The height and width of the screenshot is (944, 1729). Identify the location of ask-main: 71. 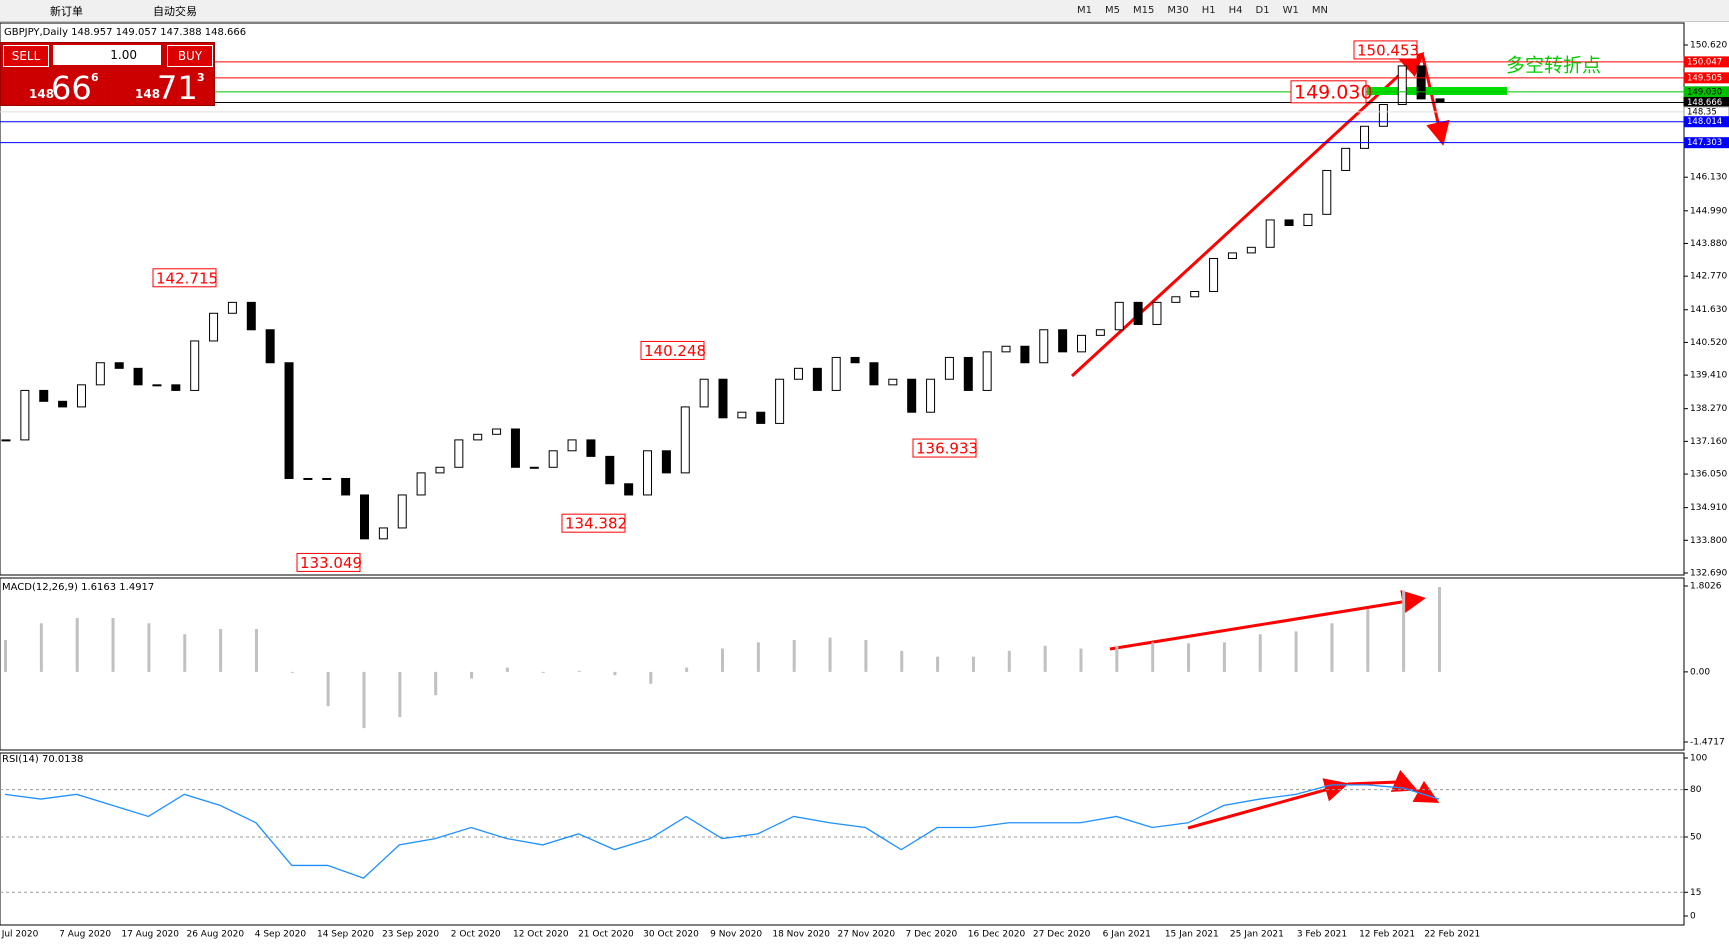
(177, 88).